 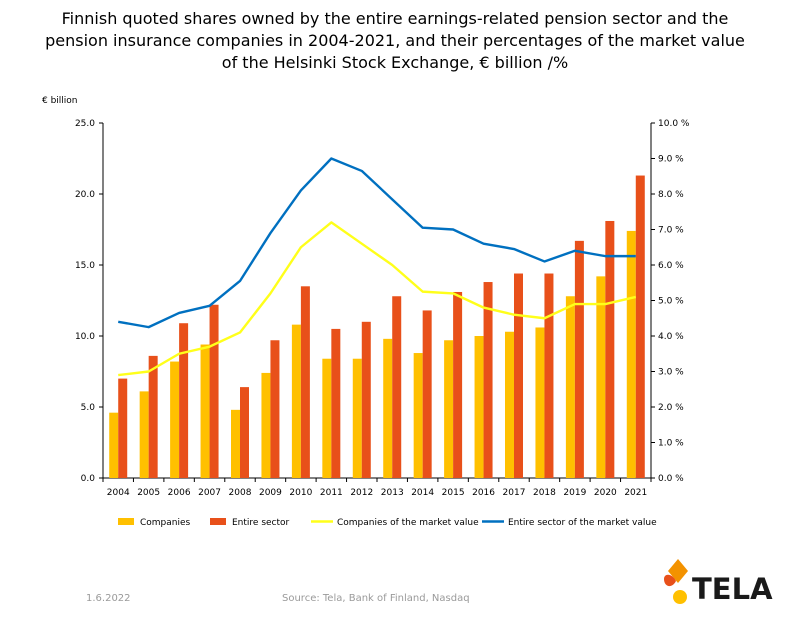 What do you see at coordinates (671, 160) in the screenshot?
I see `y-tick-label-right: 9.0 %` at bounding box center [671, 160].